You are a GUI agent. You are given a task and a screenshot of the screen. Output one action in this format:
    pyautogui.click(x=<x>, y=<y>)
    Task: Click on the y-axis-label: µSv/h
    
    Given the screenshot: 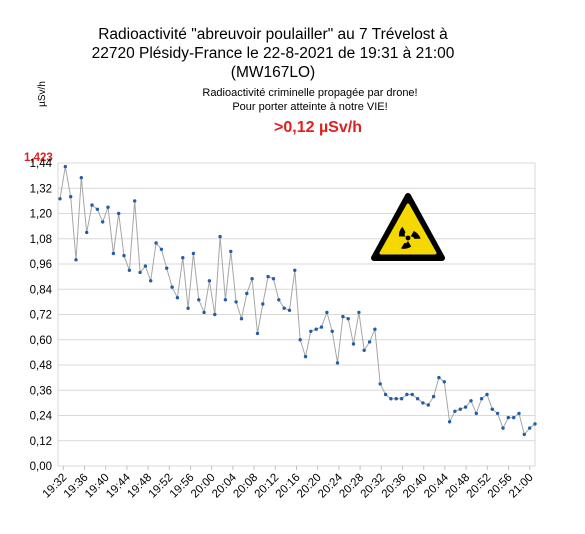 What is the action you would take?
    pyautogui.click(x=42, y=94)
    